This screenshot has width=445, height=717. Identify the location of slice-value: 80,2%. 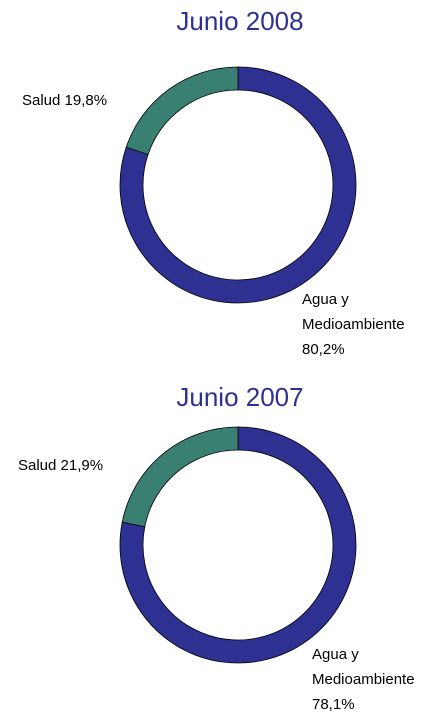
(323, 349).